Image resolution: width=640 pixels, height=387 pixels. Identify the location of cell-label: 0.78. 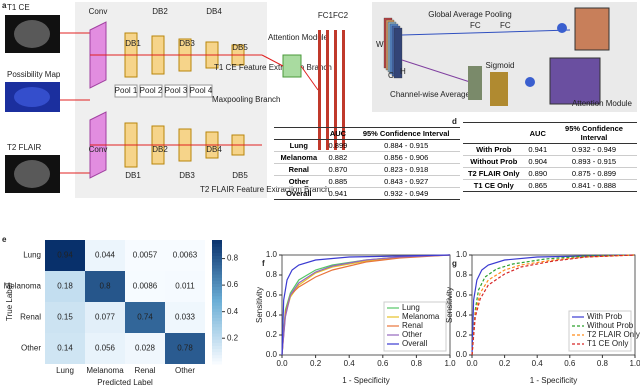
(185, 348).